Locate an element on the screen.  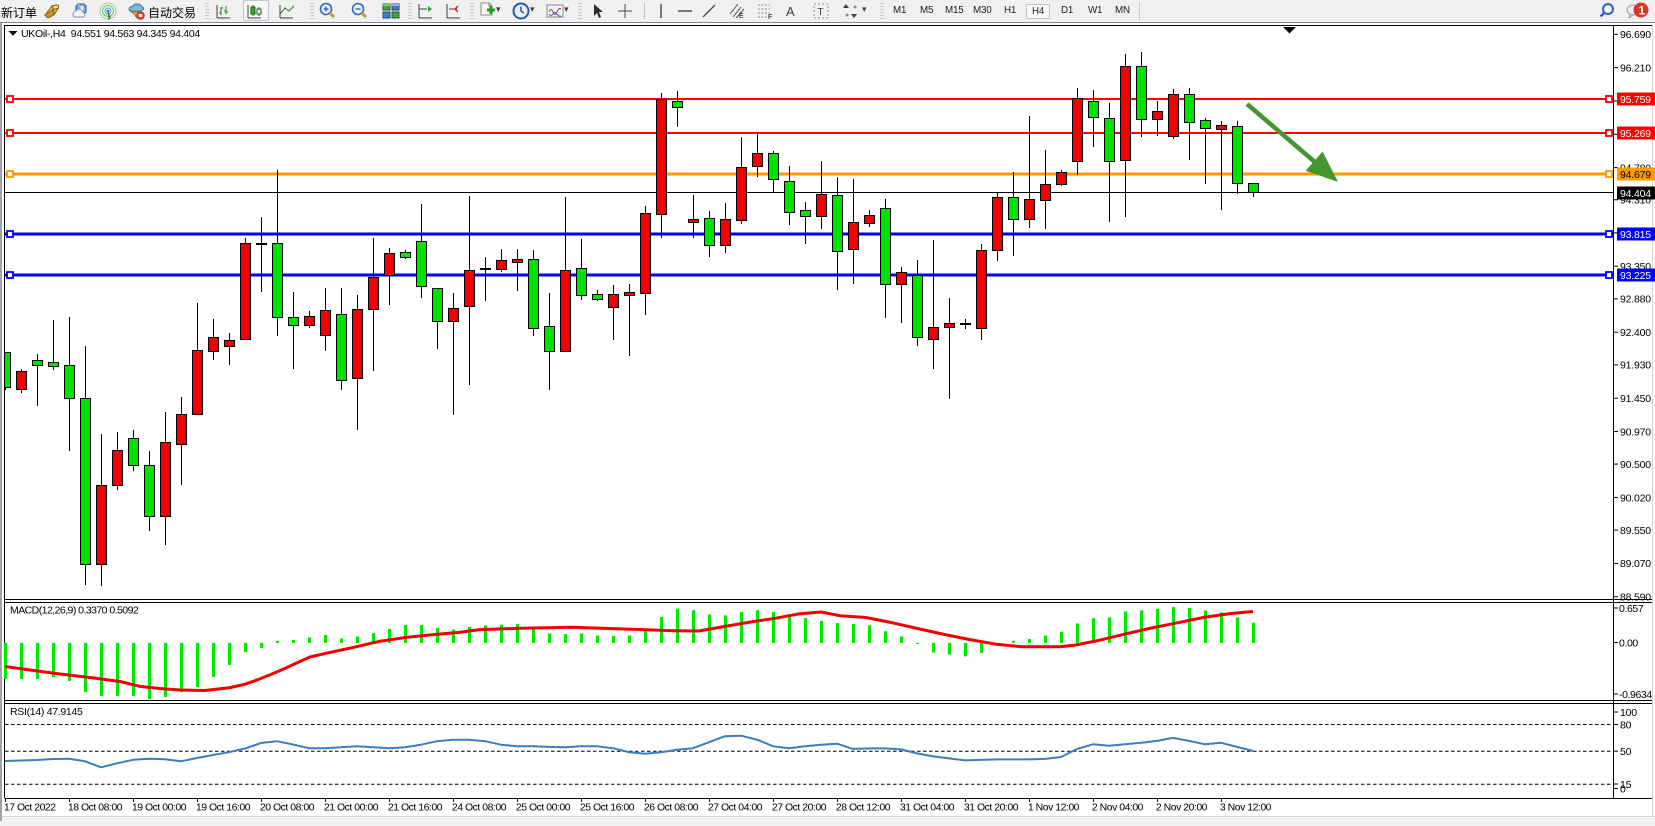
svg-text: 90.020 is located at coordinates (1635, 498).